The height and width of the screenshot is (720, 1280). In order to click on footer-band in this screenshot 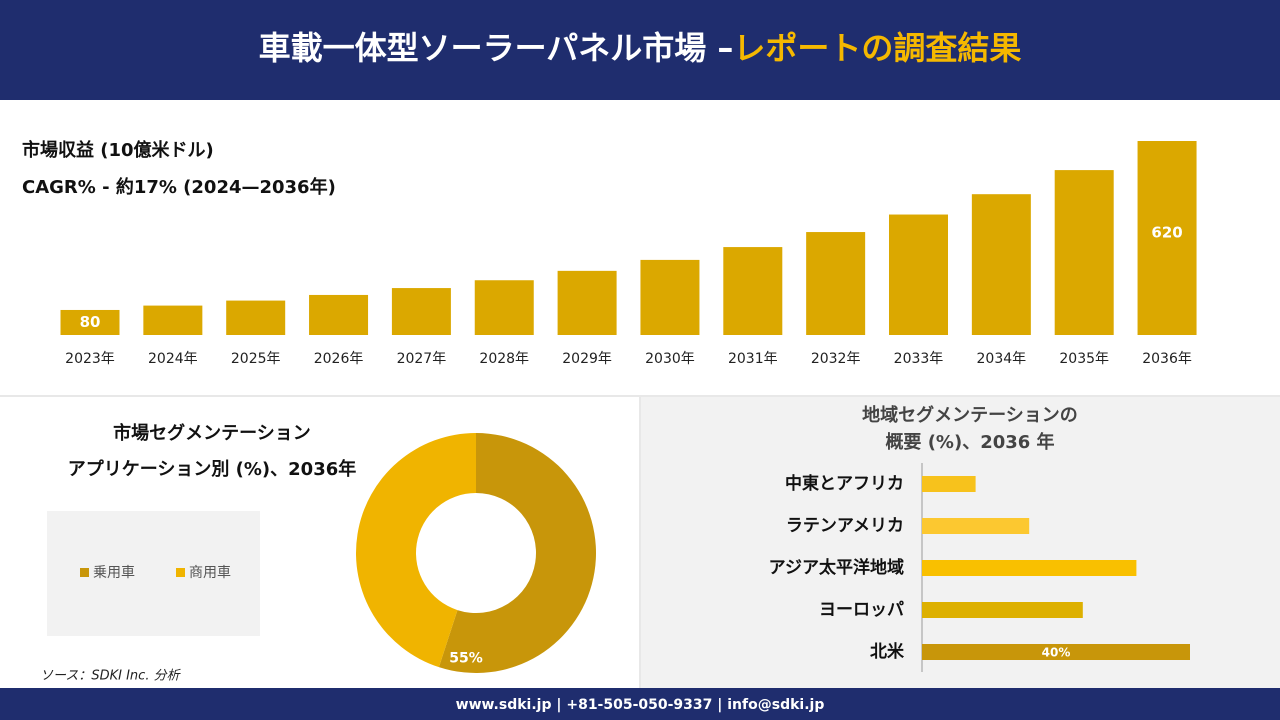, I will do `click(640, 704)`.